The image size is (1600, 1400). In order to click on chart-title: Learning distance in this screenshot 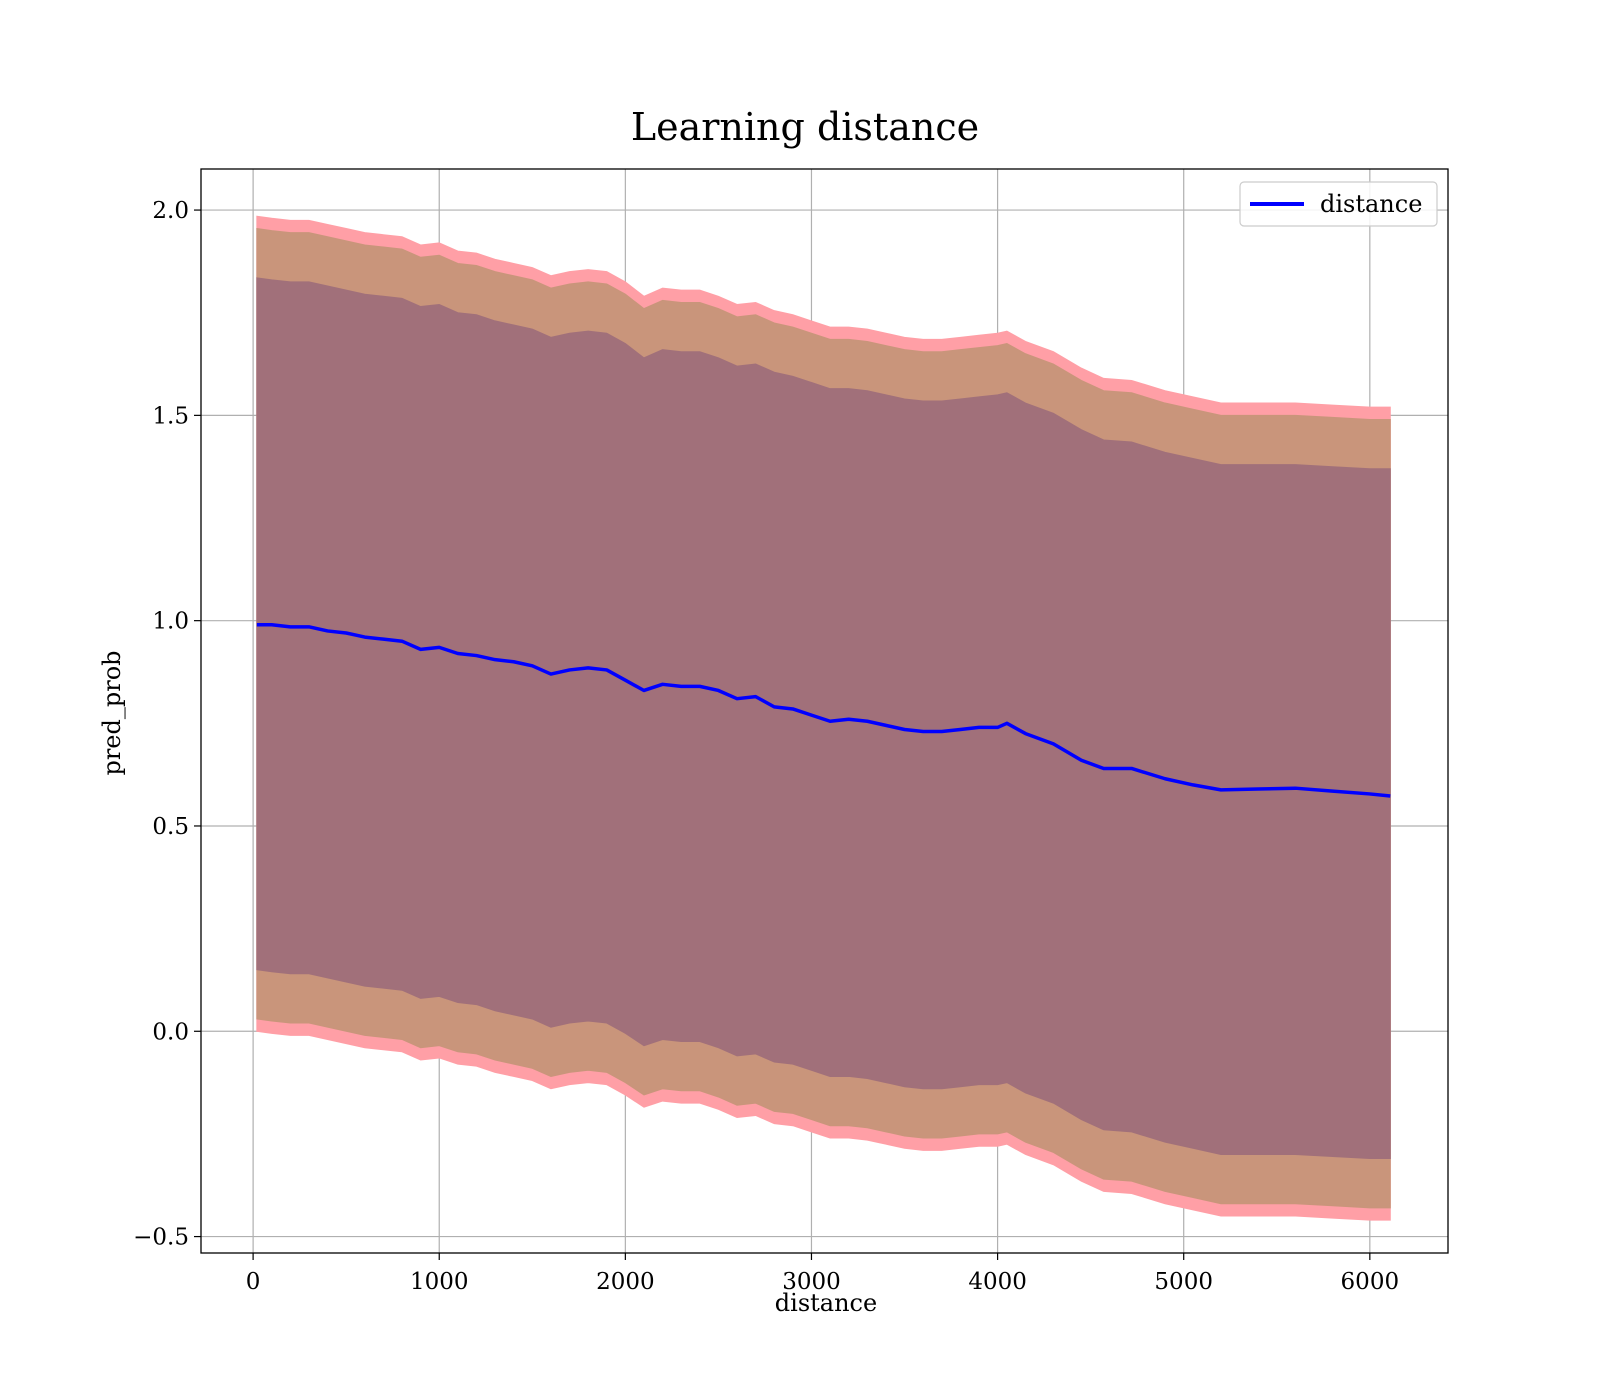, I will do `click(805, 127)`.